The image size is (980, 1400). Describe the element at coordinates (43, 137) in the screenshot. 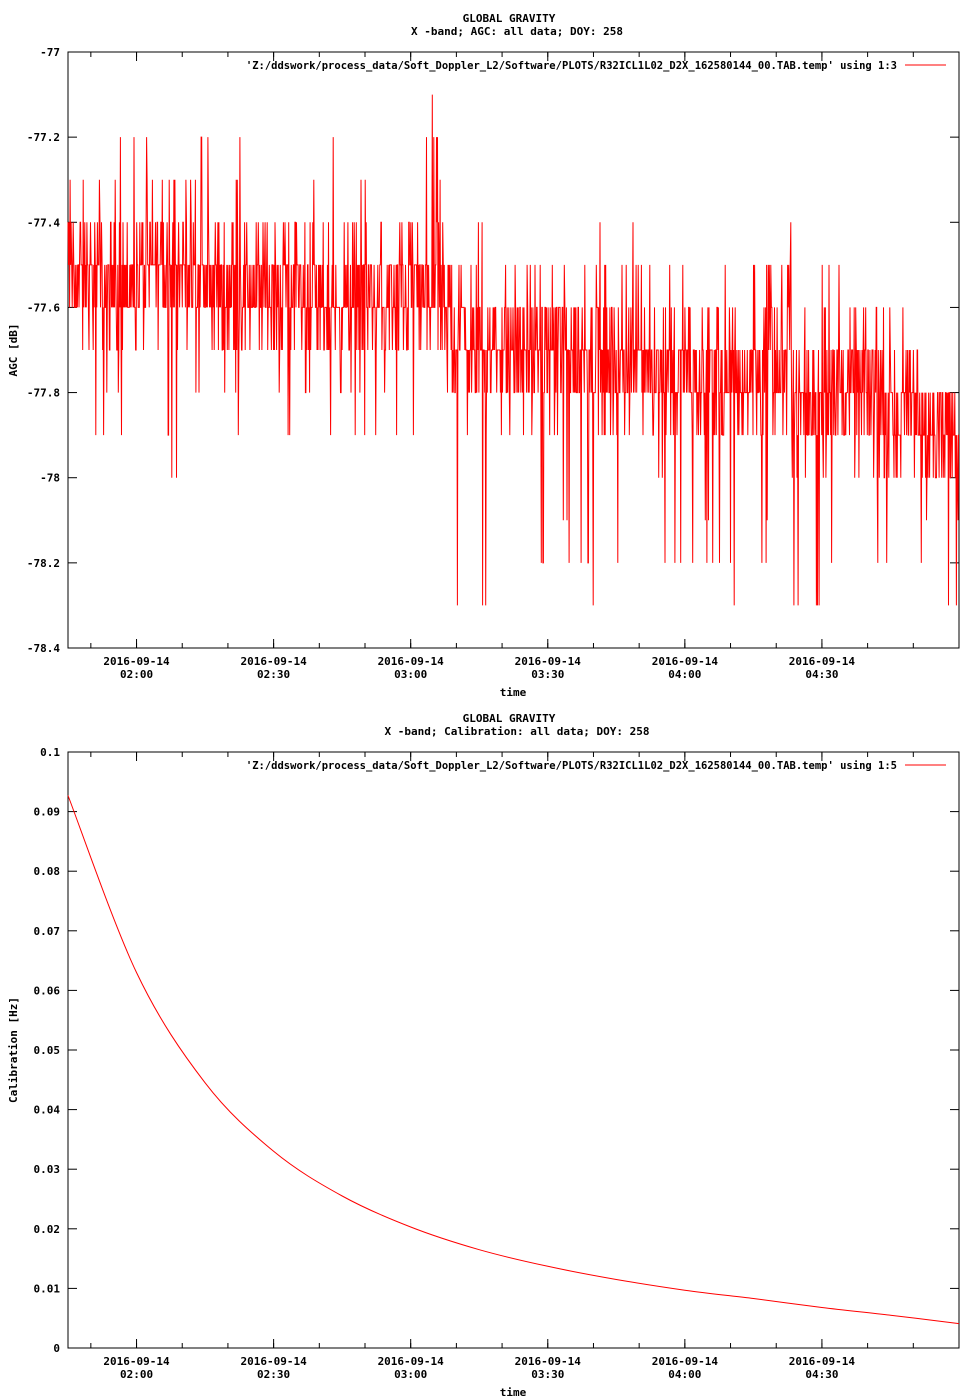

I see `y-tick-label: -77.2` at that location.